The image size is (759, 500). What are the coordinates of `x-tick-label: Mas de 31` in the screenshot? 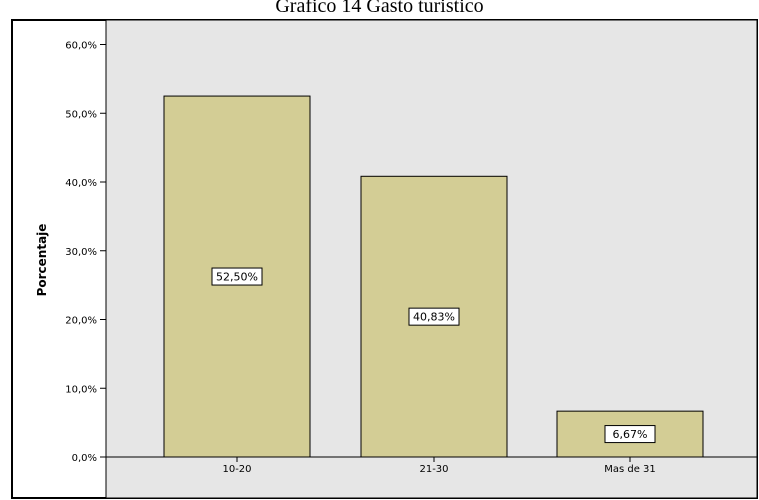 It's located at (630, 469).